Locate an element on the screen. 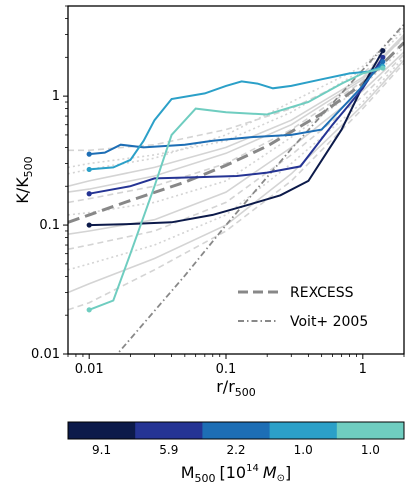 The width and height of the screenshot is (413, 494). legend: REXCESS Voit+ 2005 is located at coordinates (303, 307).